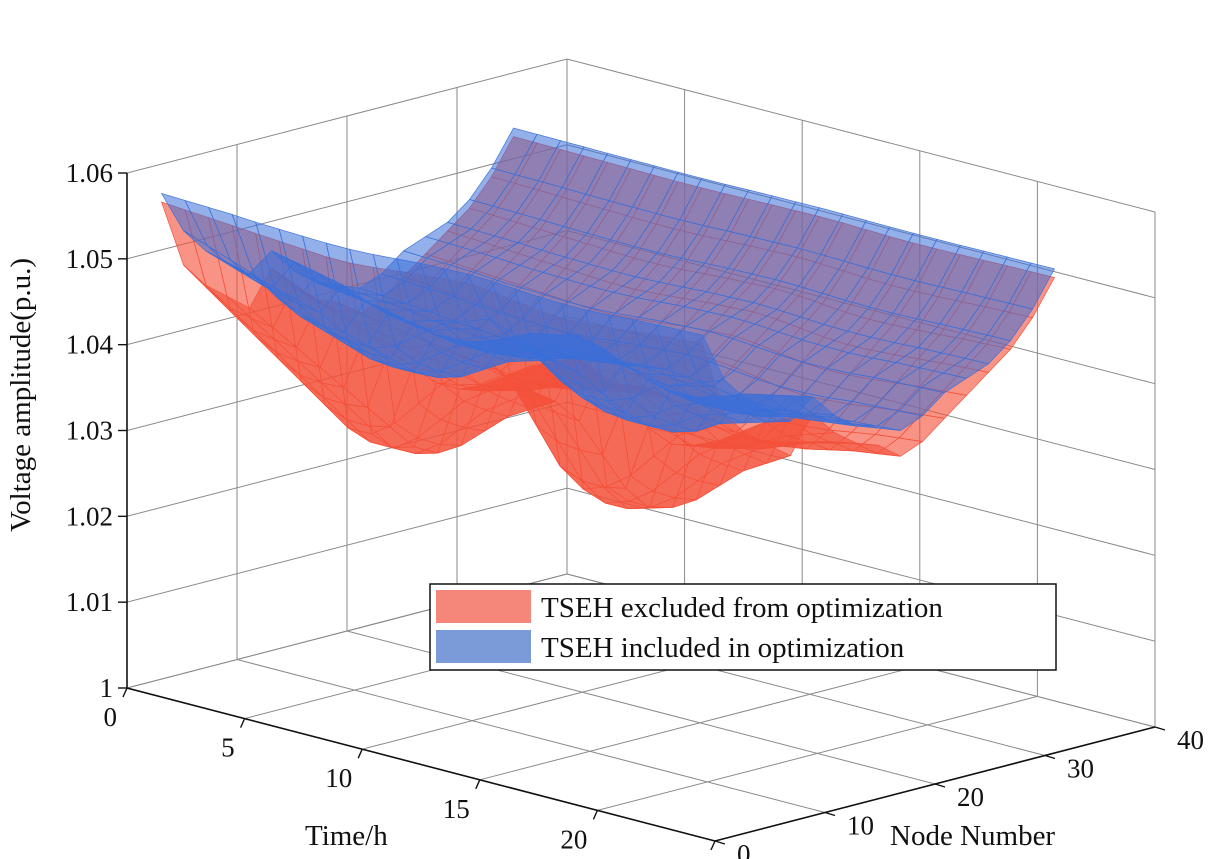  What do you see at coordinates (107, 688) in the screenshot?
I see `z-tick-label: 1` at bounding box center [107, 688].